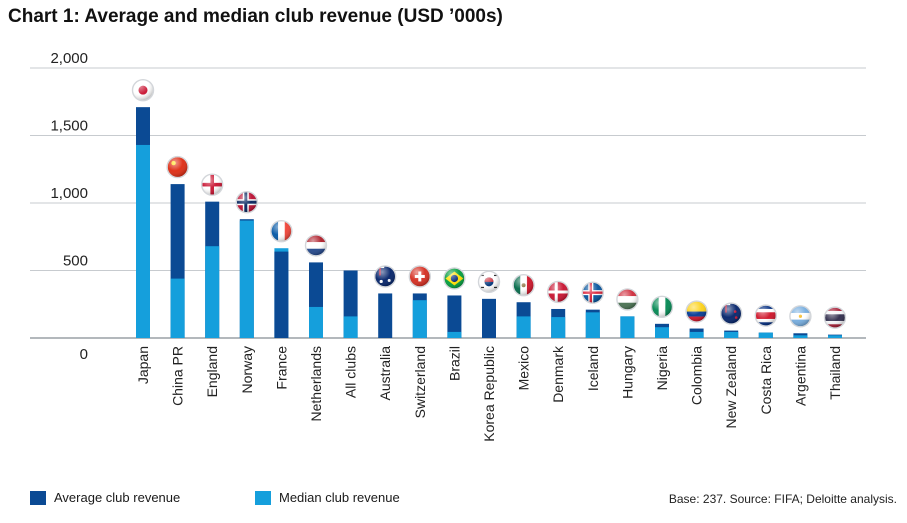 The image size is (907, 523). What do you see at coordinates (75, 261) in the screenshot?
I see `y-tick-label: 500` at bounding box center [75, 261].